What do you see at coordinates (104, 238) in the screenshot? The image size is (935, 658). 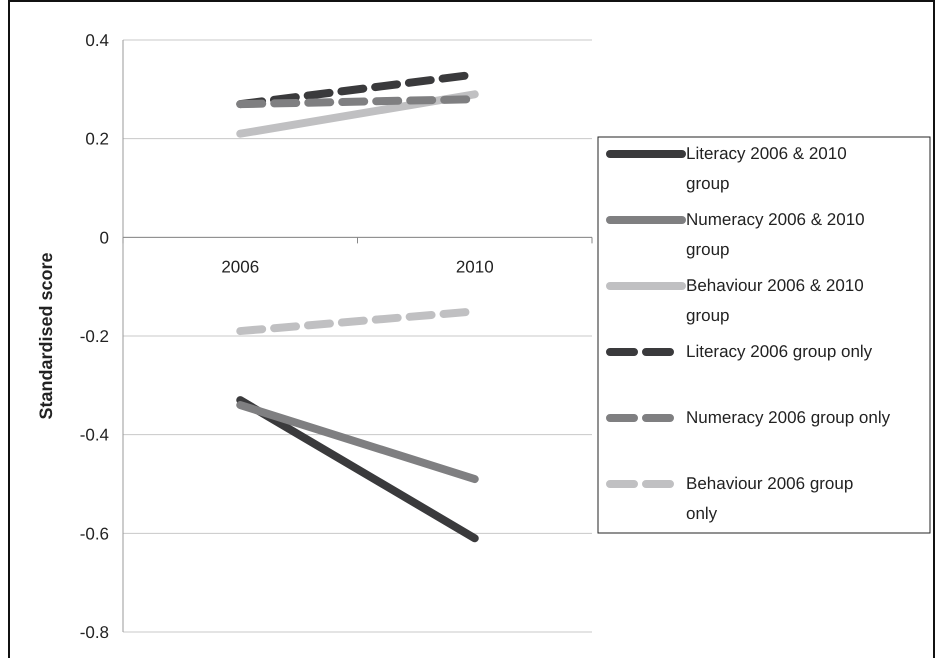 I see `y-tick-label: 0` at bounding box center [104, 238].